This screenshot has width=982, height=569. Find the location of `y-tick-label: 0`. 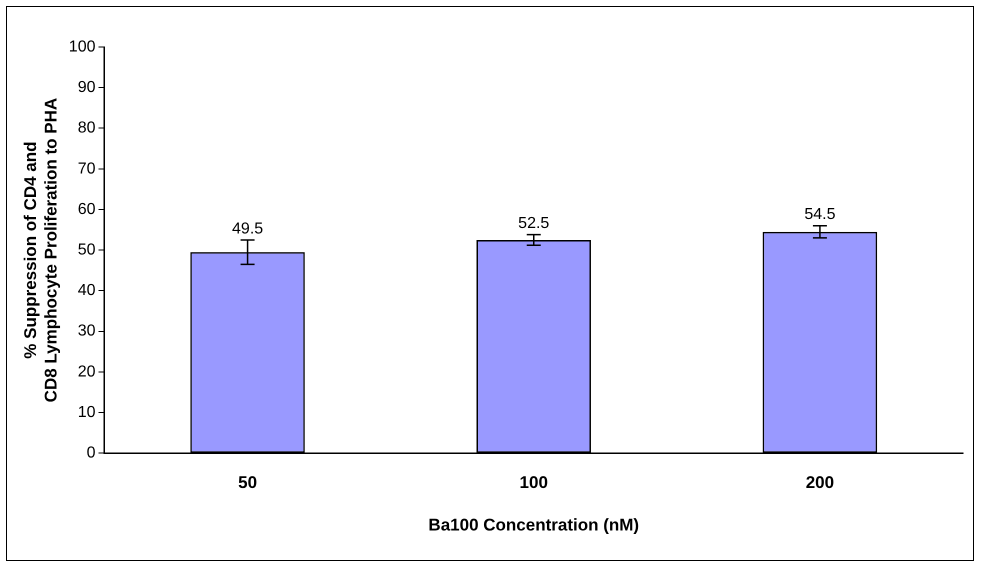

y-tick-label: 0 is located at coordinates (91, 453).